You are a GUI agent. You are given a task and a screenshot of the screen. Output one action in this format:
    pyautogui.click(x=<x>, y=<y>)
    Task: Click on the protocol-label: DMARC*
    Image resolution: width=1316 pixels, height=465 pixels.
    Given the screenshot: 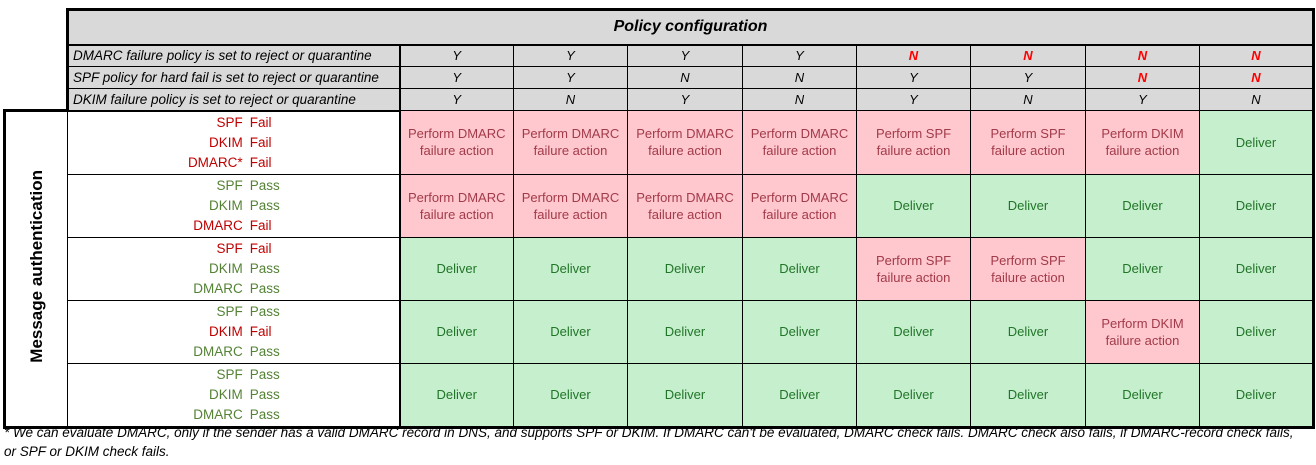 What is the action you would take?
    pyautogui.click(x=215, y=162)
    